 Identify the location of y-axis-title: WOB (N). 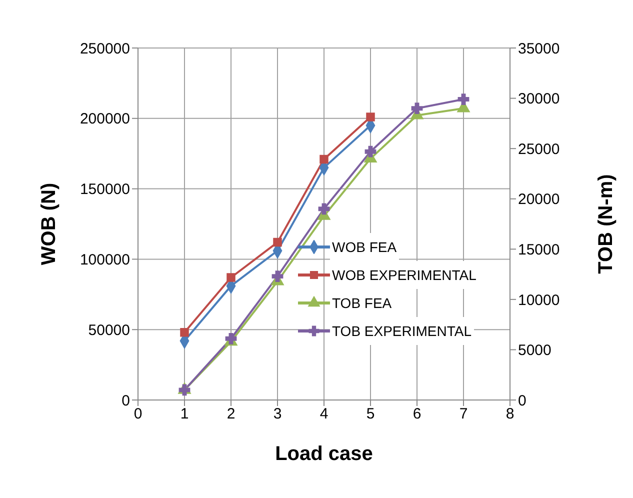
(49, 224).